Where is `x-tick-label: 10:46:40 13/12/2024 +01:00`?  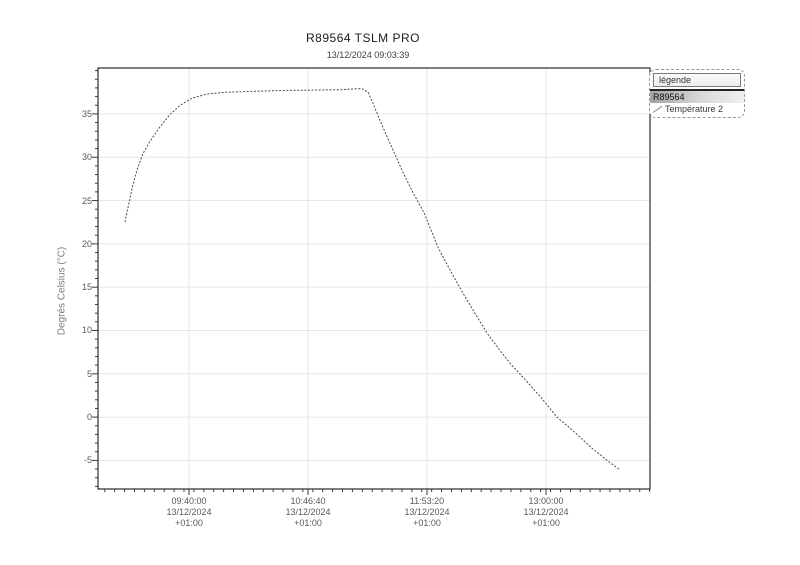
x-tick-label: 10:46:40 13/12/2024 +01:00 is located at coordinates (307, 512).